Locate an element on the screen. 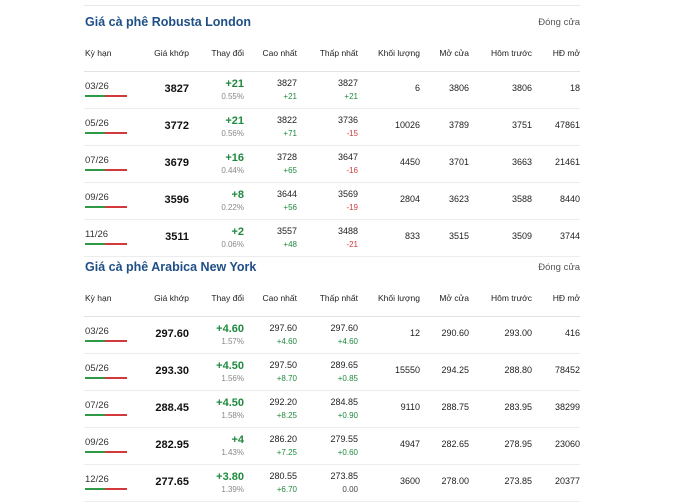 The height and width of the screenshot is (502, 698). low-change: +21 is located at coordinates (351, 96).